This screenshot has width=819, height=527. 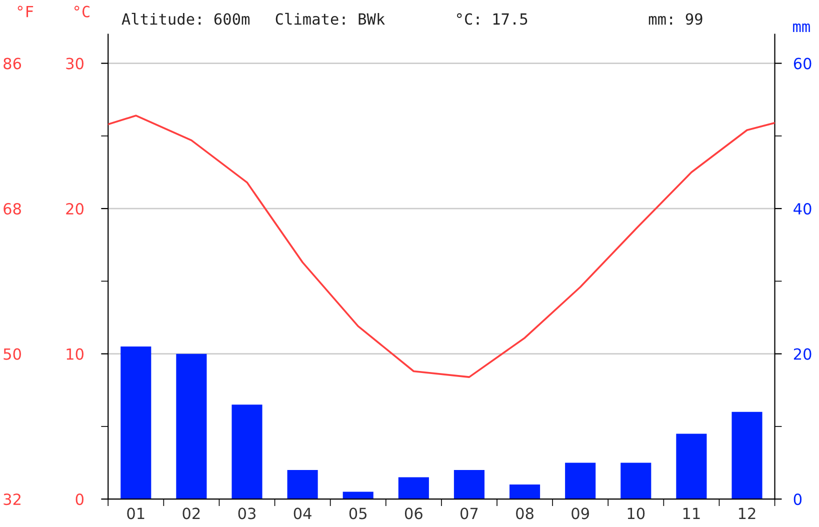 What do you see at coordinates (580, 514) in the screenshot?
I see `x-tick-label: 09` at bounding box center [580, 514].